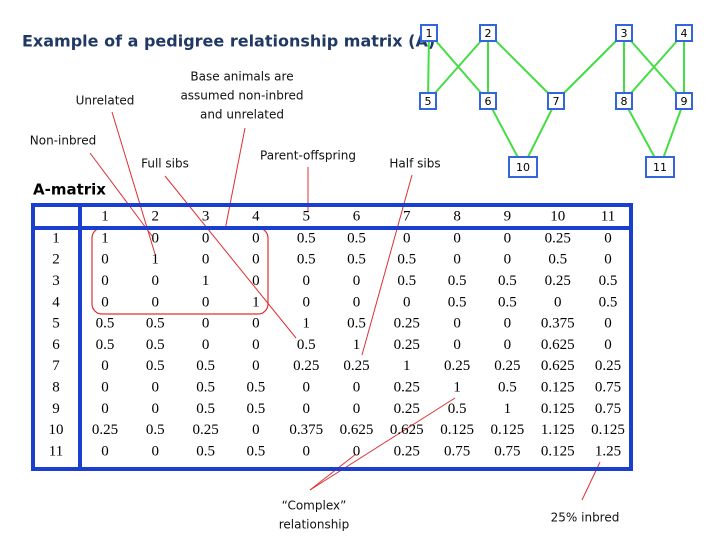  What do you see at coordinates (56, 430) in the screenshot?
I see `row-label: 10` at bounding box center [56, 430].